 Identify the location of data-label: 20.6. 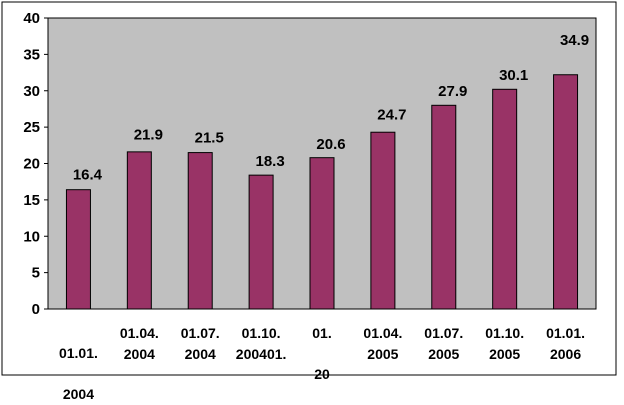
(330, 144).